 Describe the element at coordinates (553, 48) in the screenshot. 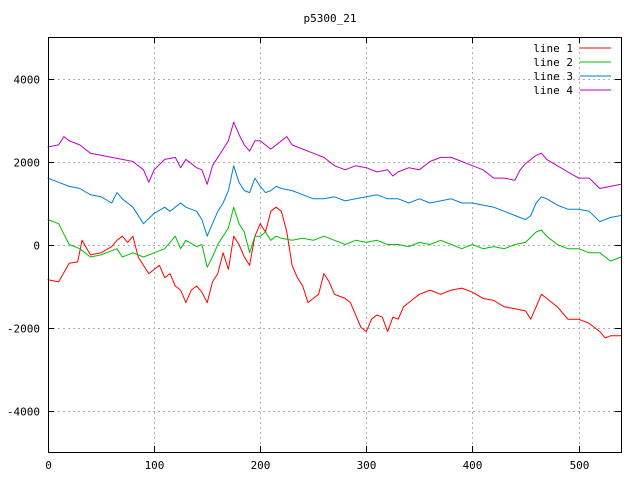

I see `legend-label-1: line 1` at that location.